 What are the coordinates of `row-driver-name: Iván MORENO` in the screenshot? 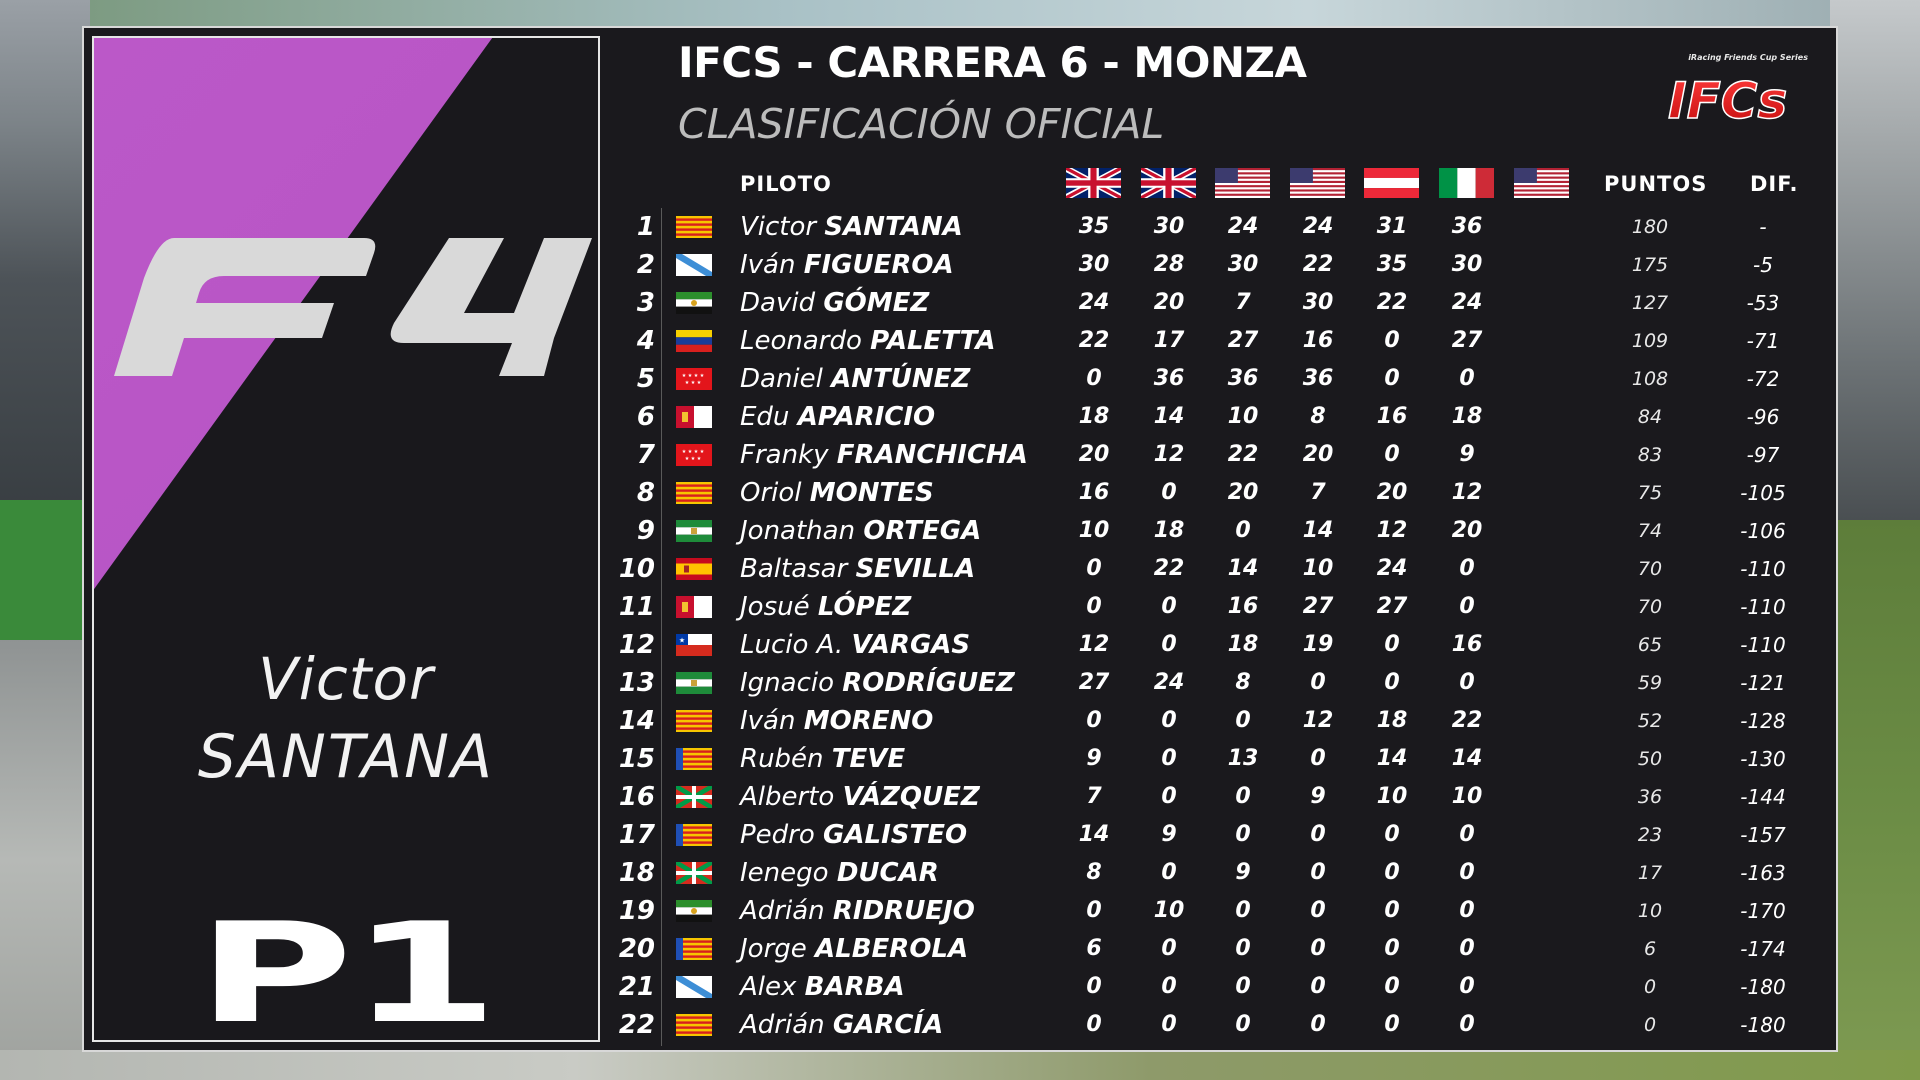 It's located at (836, 721).